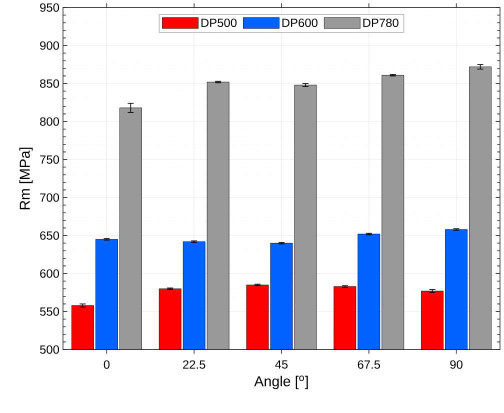  Describe the element at coordinates (50, 274) in the screenshot. I see `y-tick-label: 600` at that location.